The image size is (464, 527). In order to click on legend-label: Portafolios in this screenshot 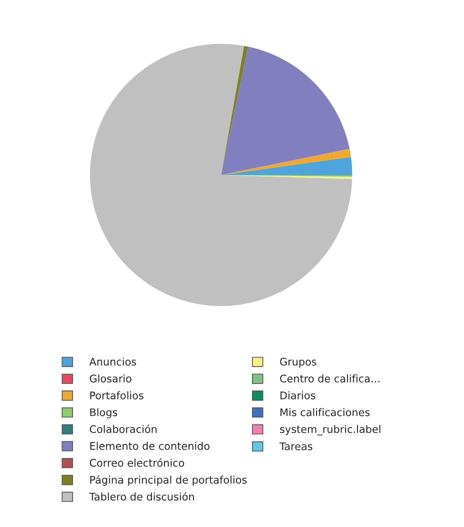, I will do `click(117, 395)`.